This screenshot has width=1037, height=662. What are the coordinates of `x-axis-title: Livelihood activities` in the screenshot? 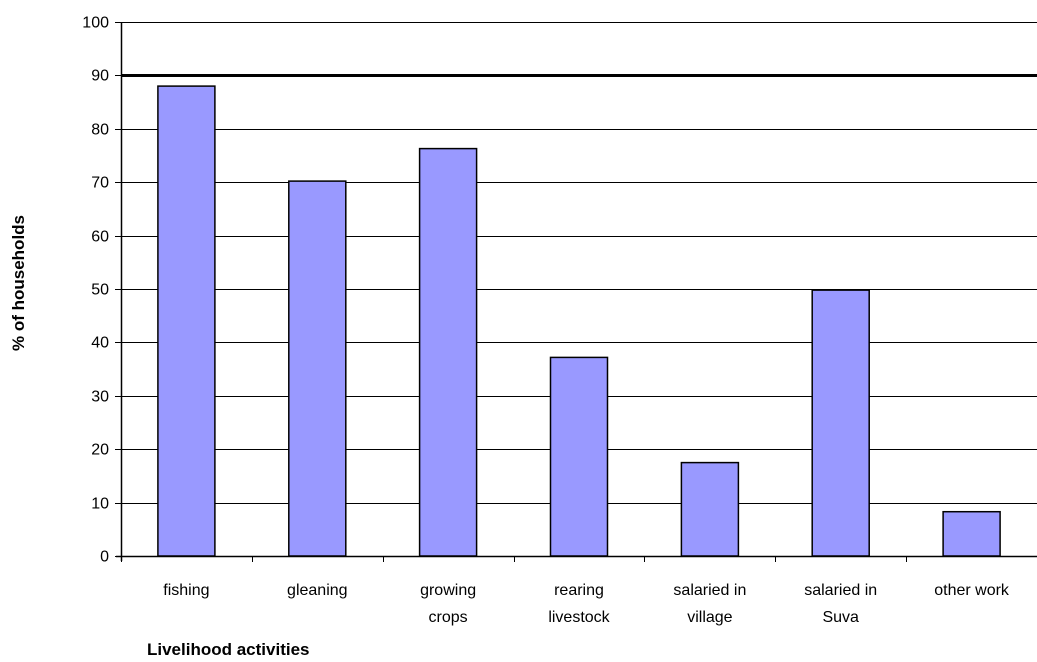 It's located at (228, 649).